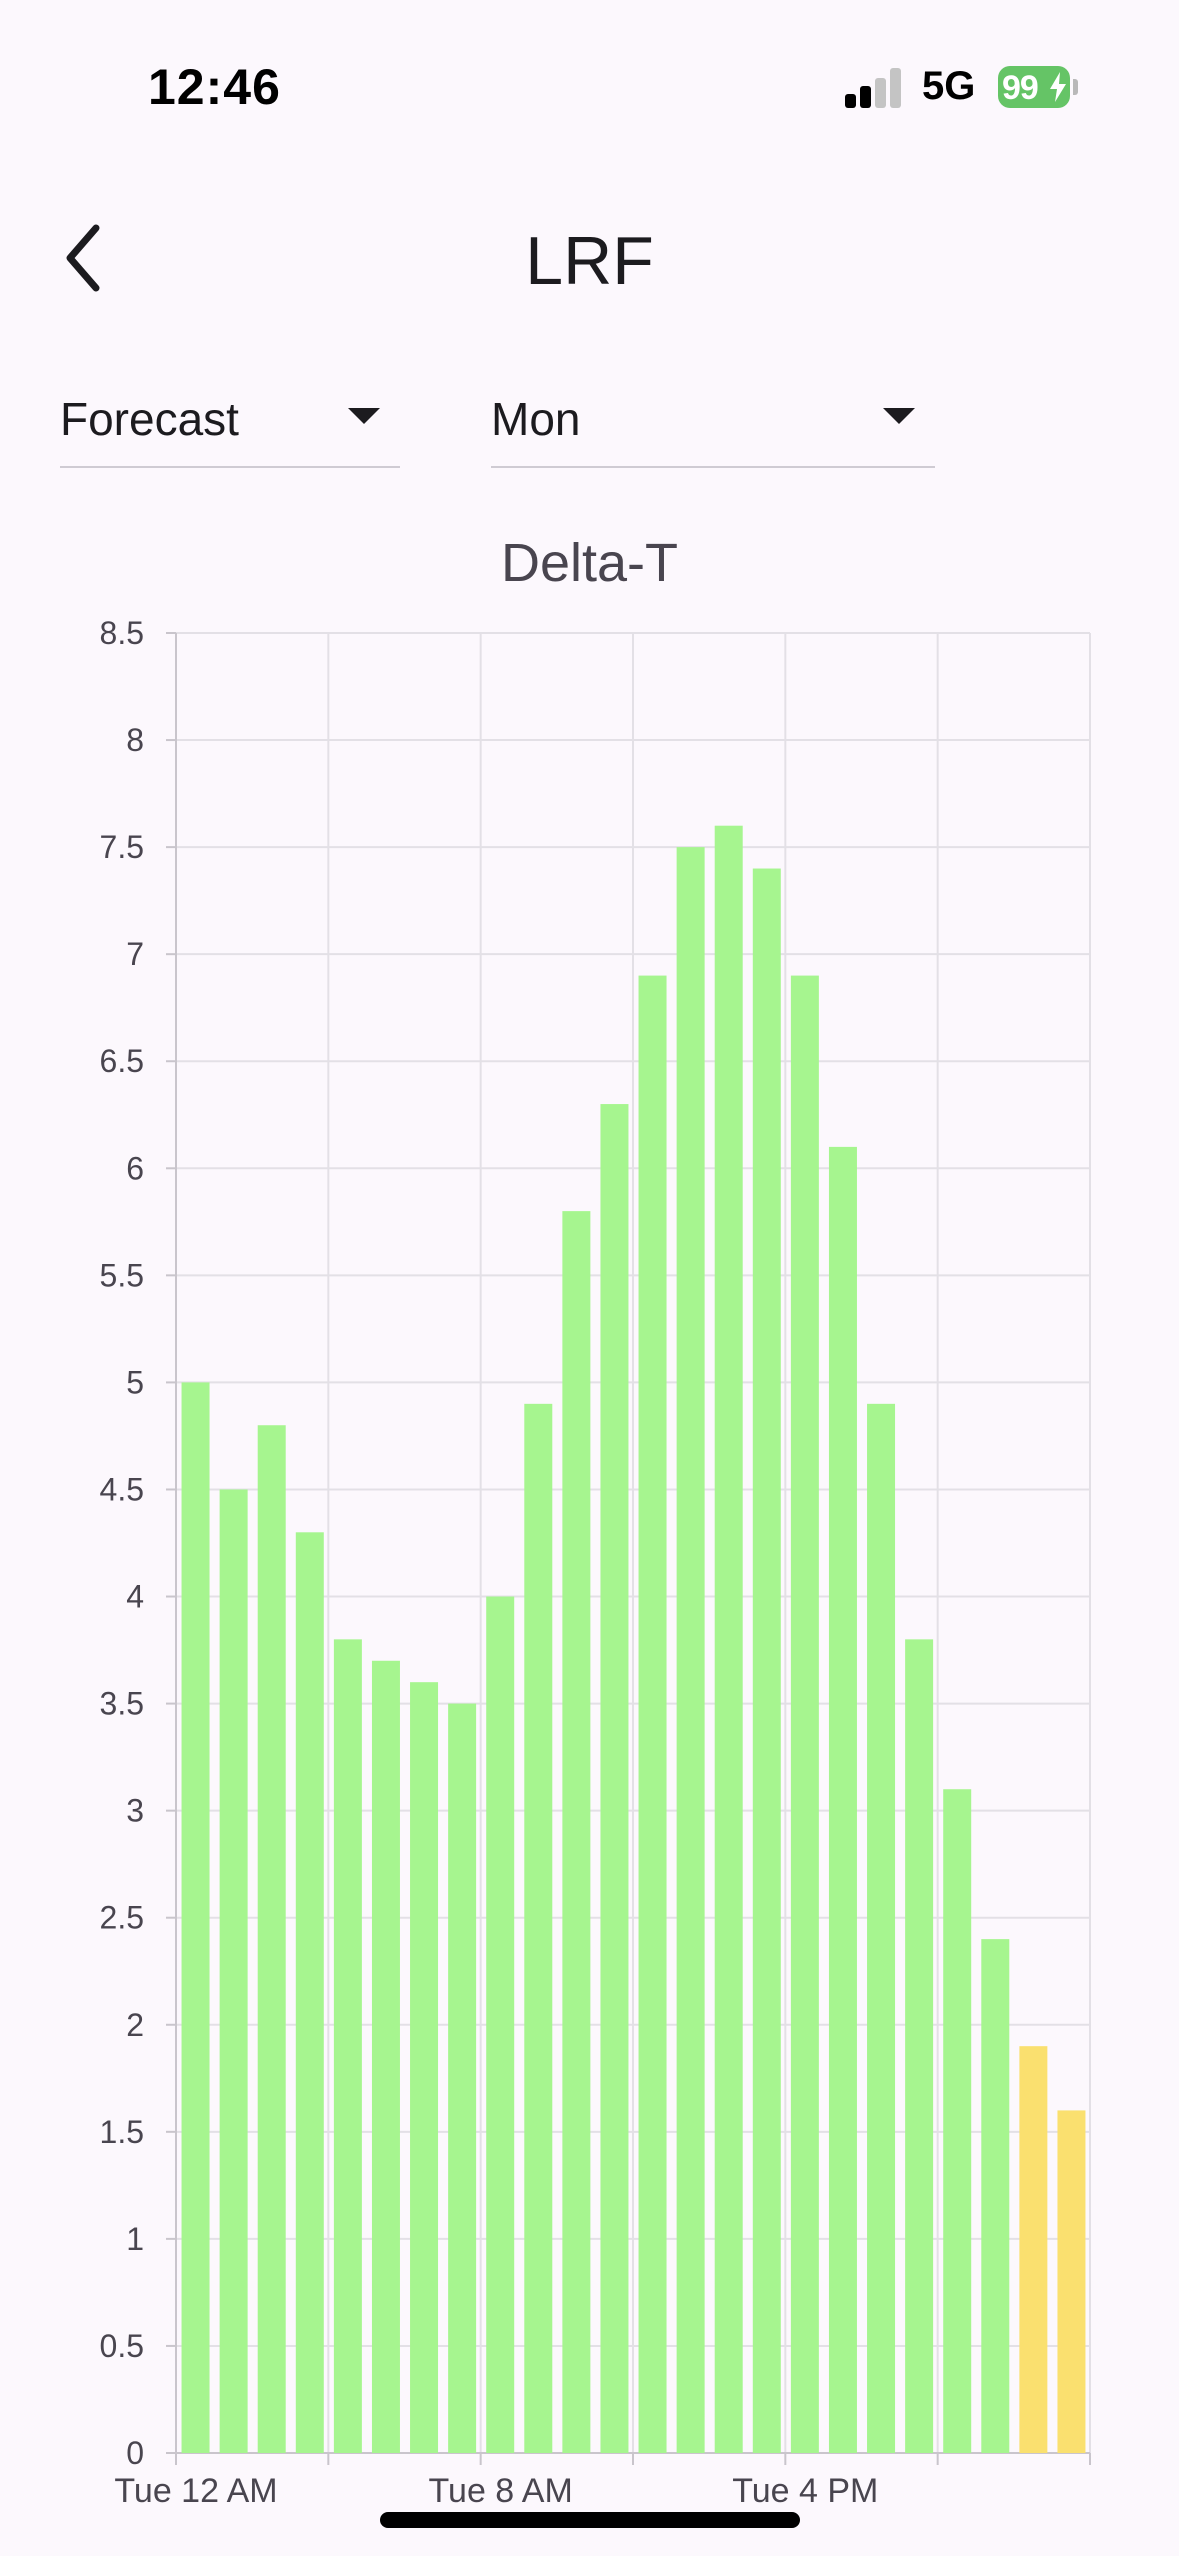 The image size is (1179, 2556). I want to click on y-tick-label: 2, so click(135, 2025).